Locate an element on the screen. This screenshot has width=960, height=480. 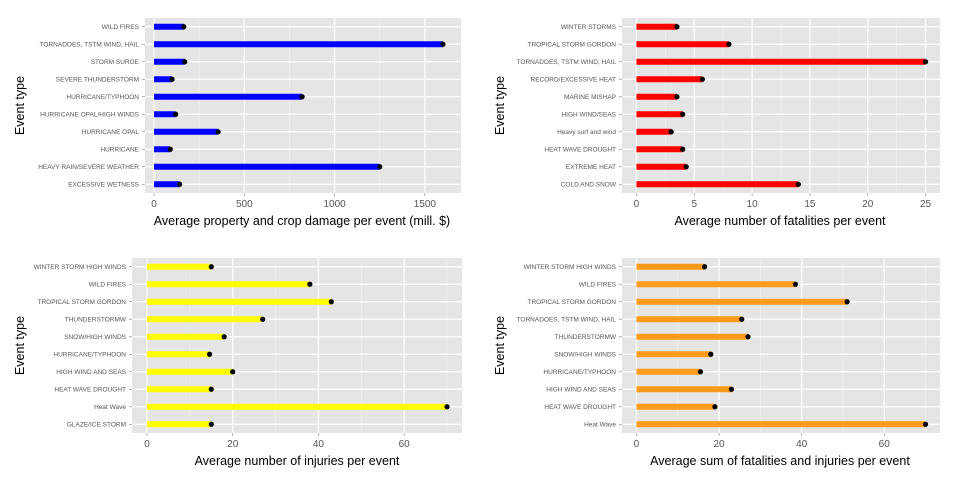
y-tick-label: COLD AND SNOW is located at coordinates (589, 185).